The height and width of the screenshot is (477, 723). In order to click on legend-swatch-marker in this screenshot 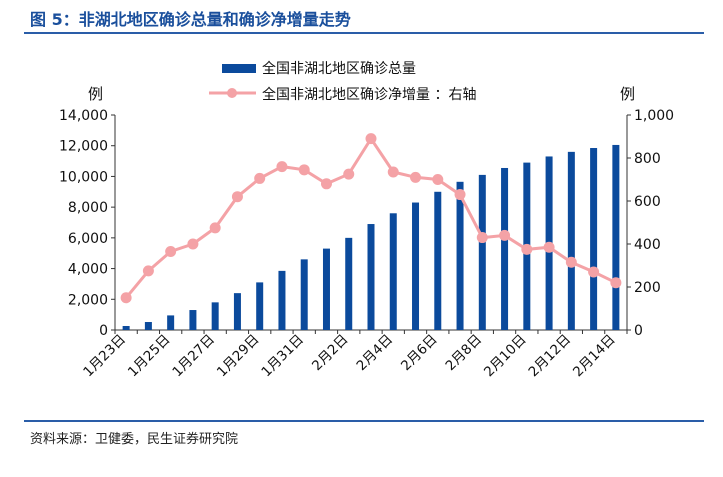, I will do `click(232, 93)`.